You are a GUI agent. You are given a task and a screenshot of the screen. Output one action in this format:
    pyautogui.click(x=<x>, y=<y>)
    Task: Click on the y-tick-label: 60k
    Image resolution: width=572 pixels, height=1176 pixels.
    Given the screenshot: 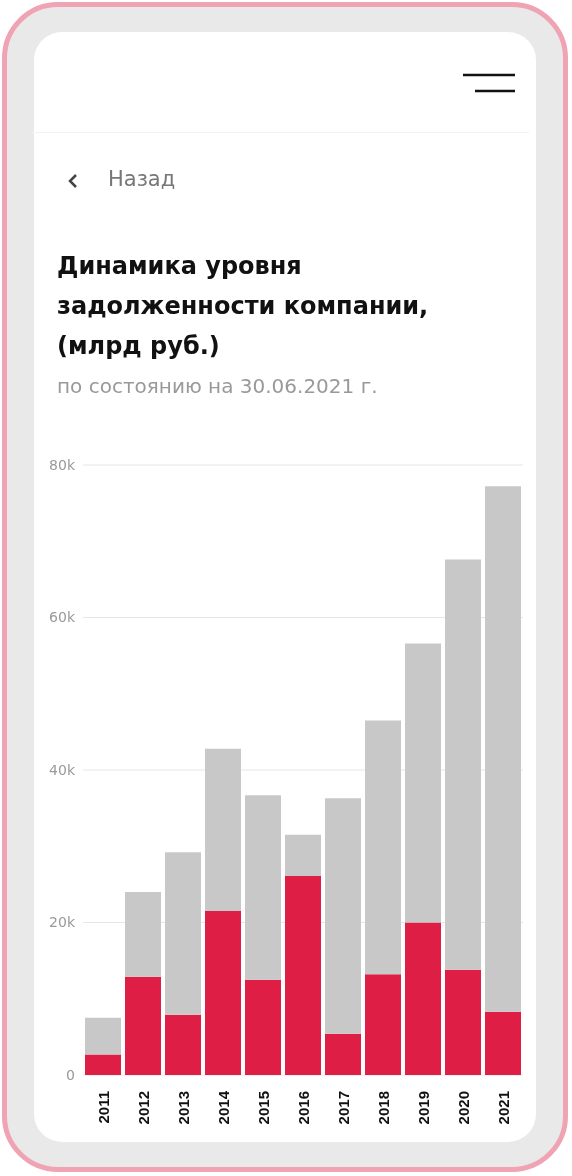 What is the action you would take?
    pyautogui.click(x=62, y=617)
    